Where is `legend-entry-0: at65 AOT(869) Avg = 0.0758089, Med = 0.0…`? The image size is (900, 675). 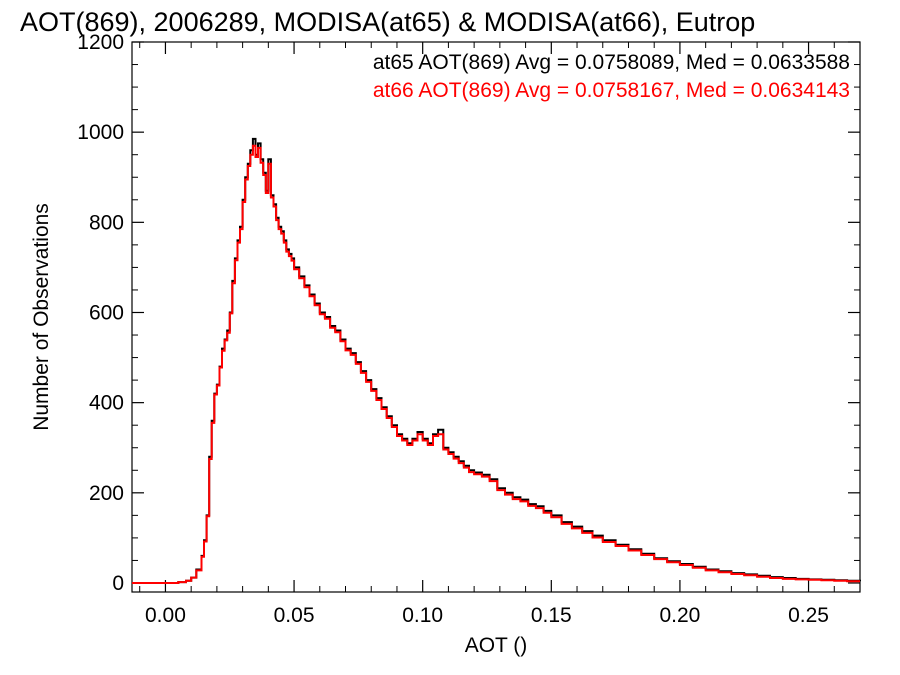 legend-entry-0: at65 AOT(869) Avg = 0.0758089, Med = 0.0… is located at coordinates (611, 62).